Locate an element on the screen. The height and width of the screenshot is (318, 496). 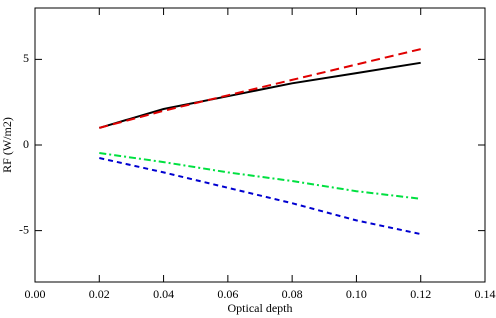
x-tick-label: 0.04 is located at coordinates (163, 294).